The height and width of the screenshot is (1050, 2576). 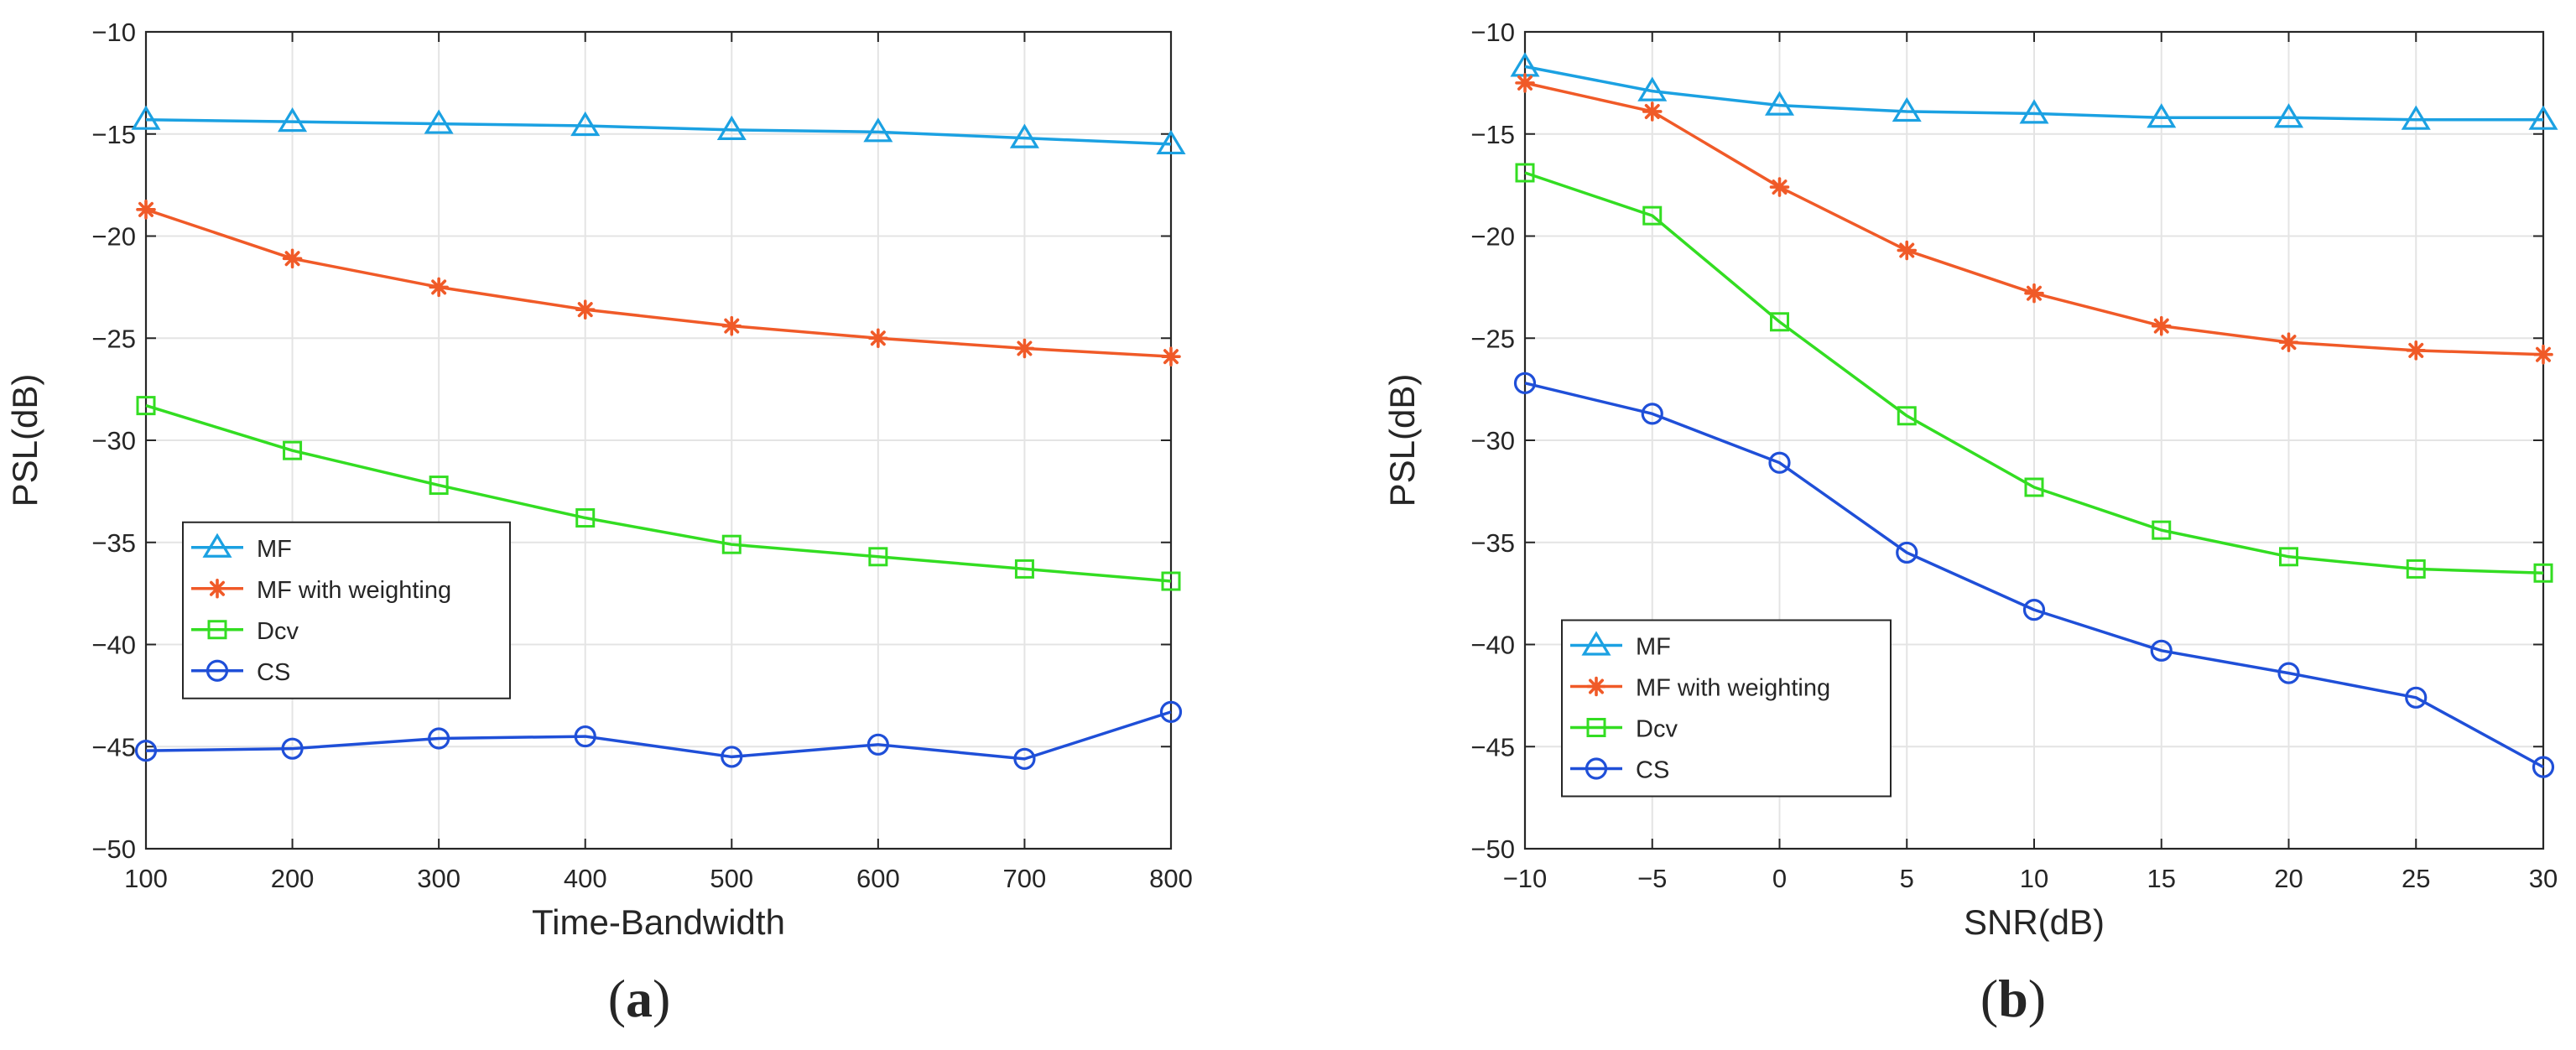 I want to click on legend-entry: MF with weighting, so click(x=321, y=590).